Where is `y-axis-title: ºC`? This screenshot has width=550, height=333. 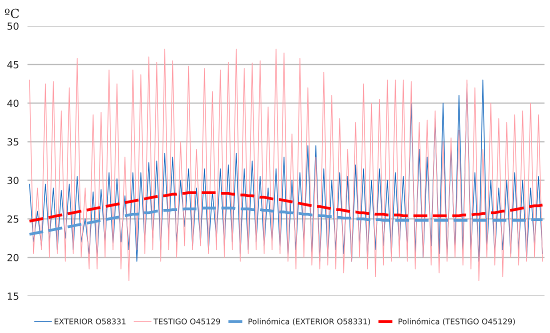
y-axis-title: ºC is located at coordinates (11, 13).